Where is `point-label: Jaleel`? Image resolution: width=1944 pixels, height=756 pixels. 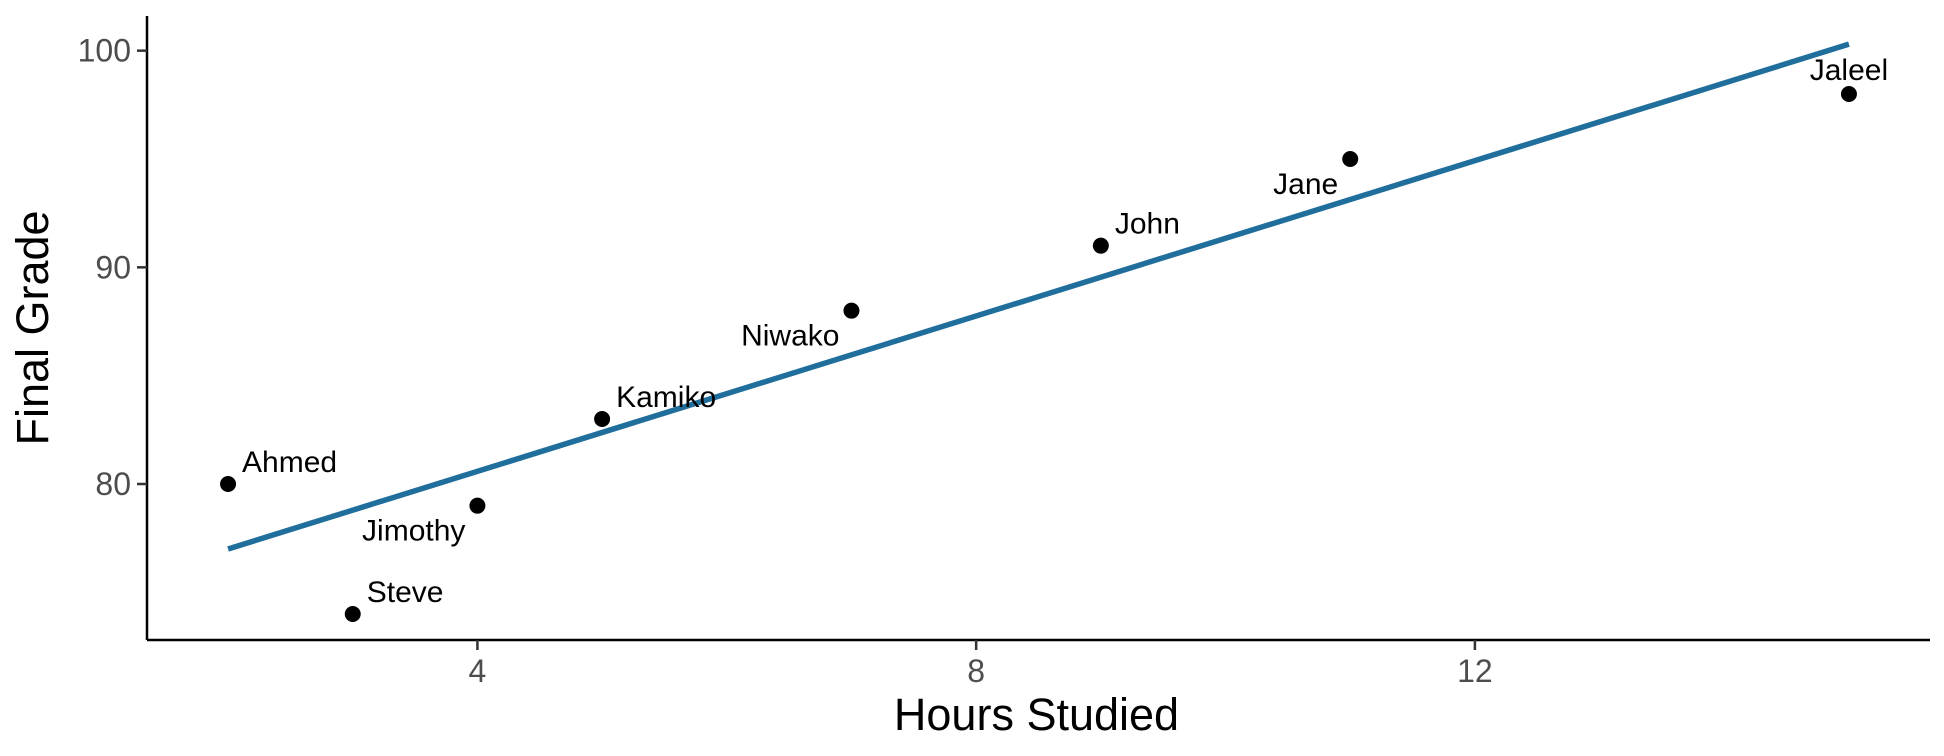
point-label: Jaleel is located at coordinates (1849, 70).